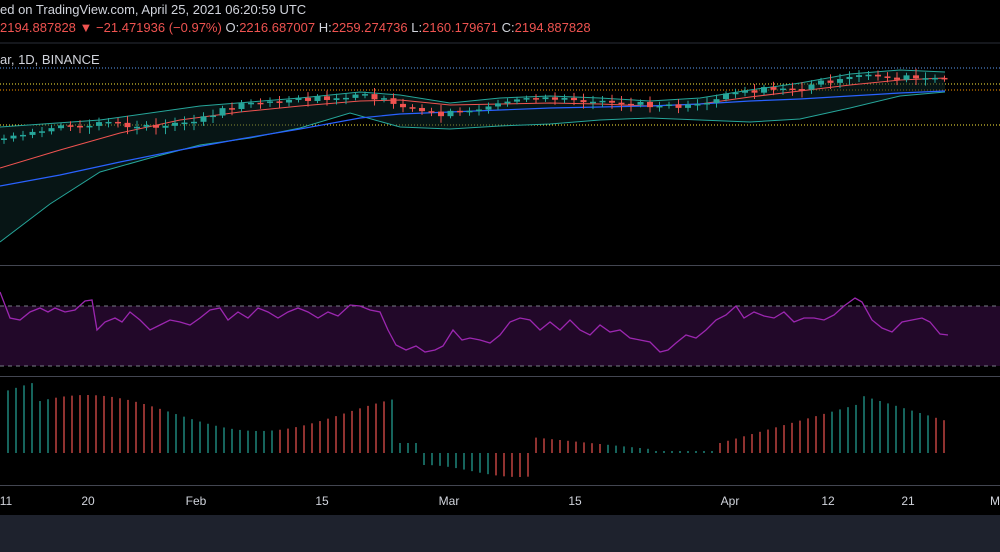 The width and height of the screenshot is (1000, 552). What do you see at coordinates (417, 27) in the screenshot?
I see `low-label: L:` at bounding box center [417, 27].